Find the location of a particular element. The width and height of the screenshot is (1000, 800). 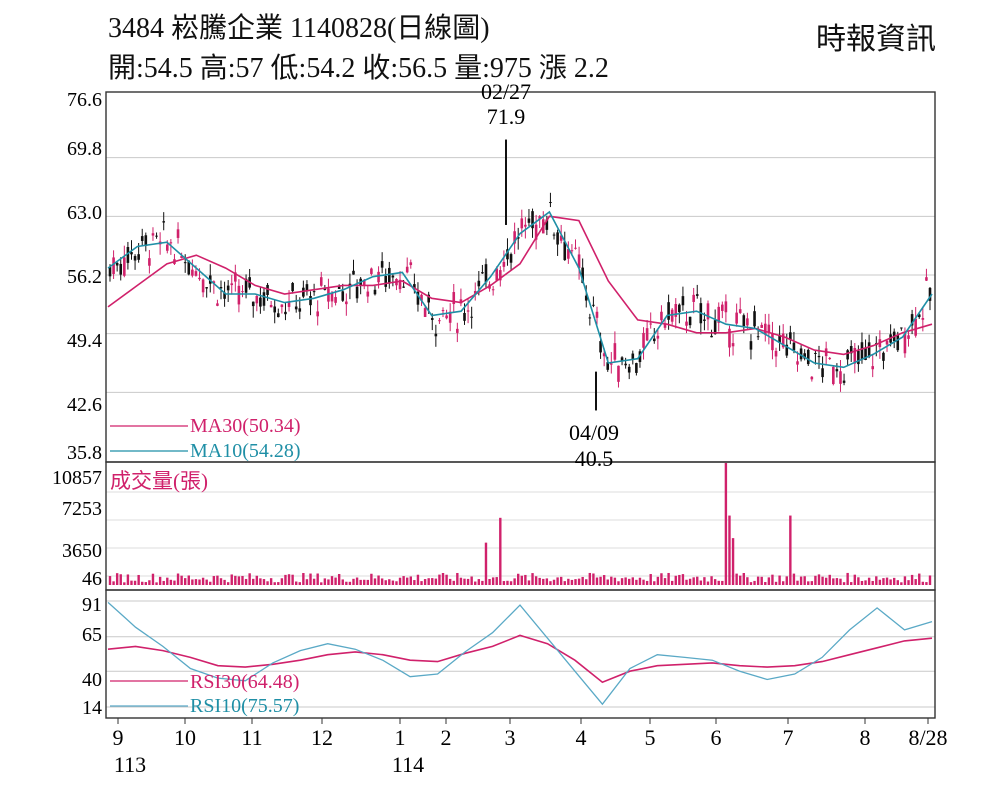

volume-tick: 7253 is located at coordinates (82, 509).